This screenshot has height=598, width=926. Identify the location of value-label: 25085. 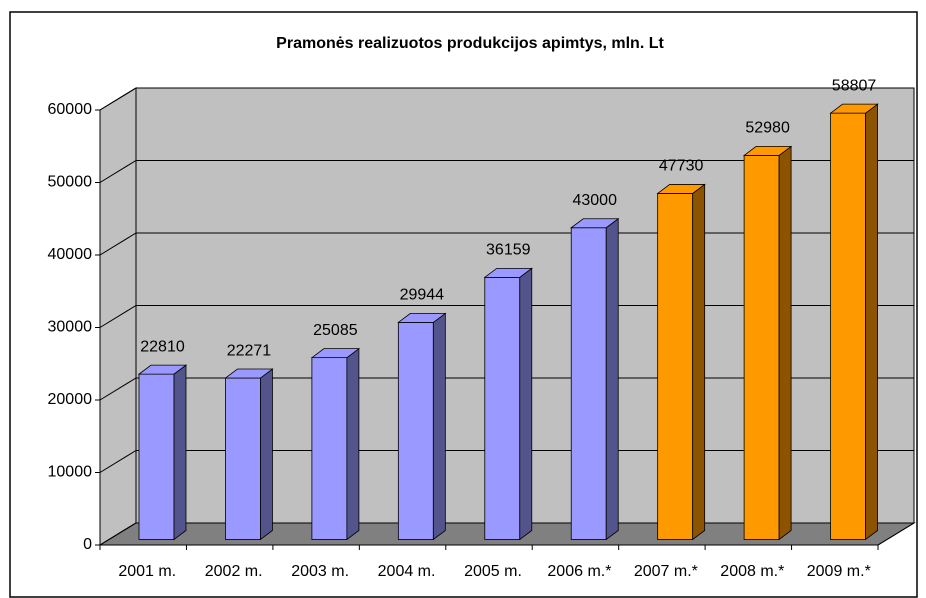
(335, 330).